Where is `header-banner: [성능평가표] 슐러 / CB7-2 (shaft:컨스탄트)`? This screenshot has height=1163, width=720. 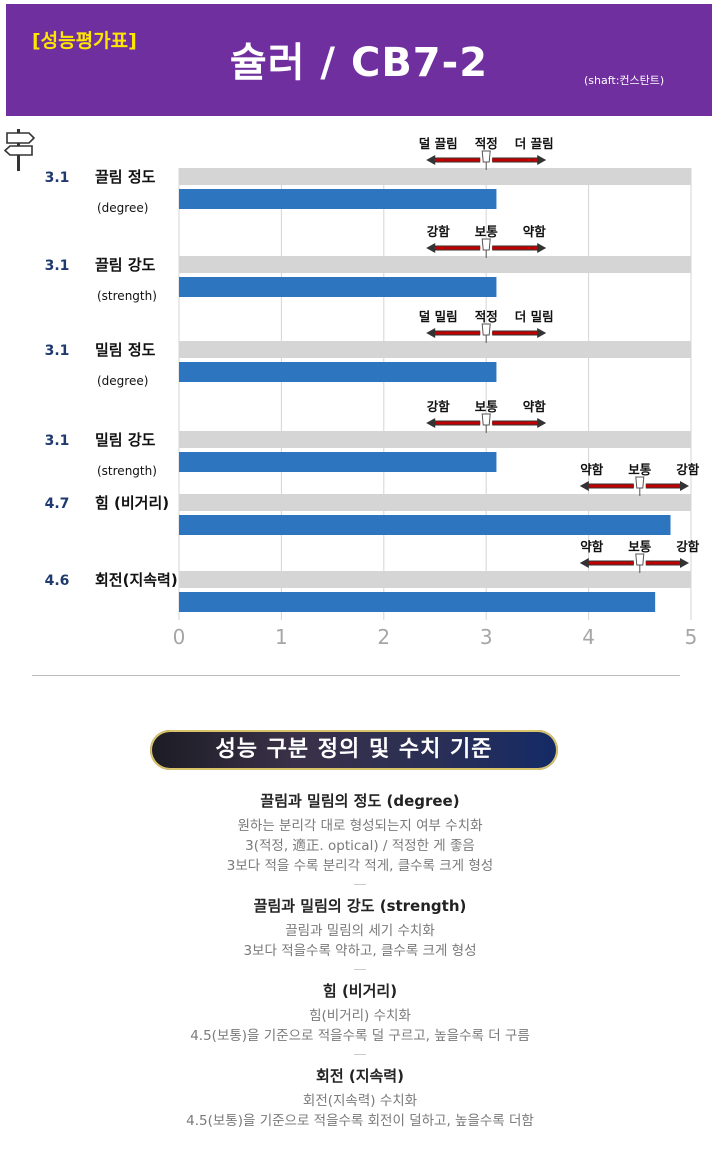 header-banner: [성능평가표] 슐러 / CB7-2 (shaft:컨스탄트) is located at coordinates (359, 60).